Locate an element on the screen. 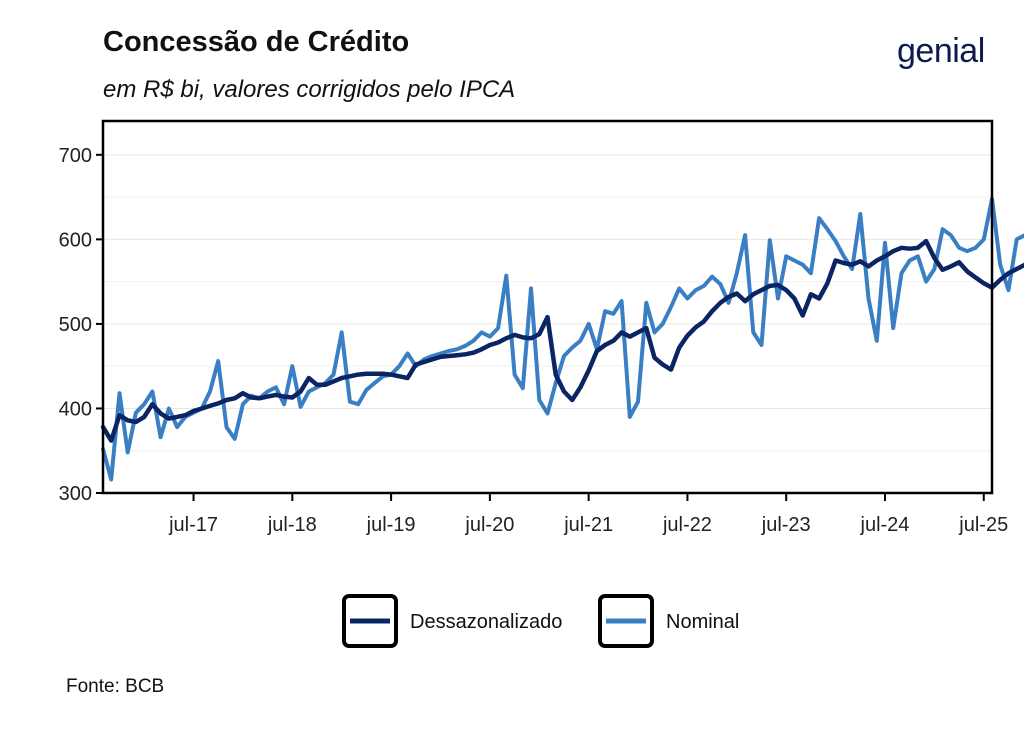  y-tick-label: 300 is located at coordinates (75, 494).